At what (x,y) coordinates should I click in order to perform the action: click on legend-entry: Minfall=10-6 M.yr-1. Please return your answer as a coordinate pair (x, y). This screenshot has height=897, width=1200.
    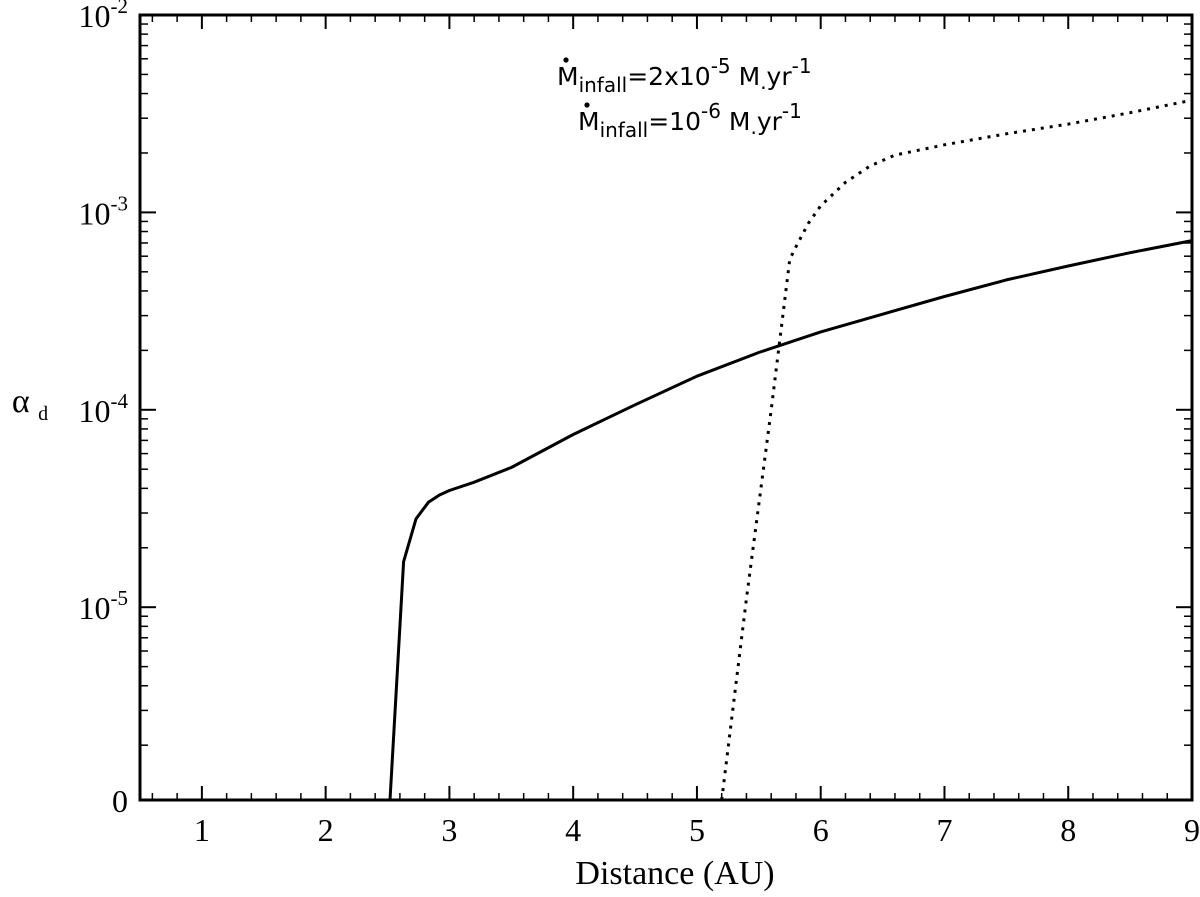
    Looking at the image, I should click on (690, 120).